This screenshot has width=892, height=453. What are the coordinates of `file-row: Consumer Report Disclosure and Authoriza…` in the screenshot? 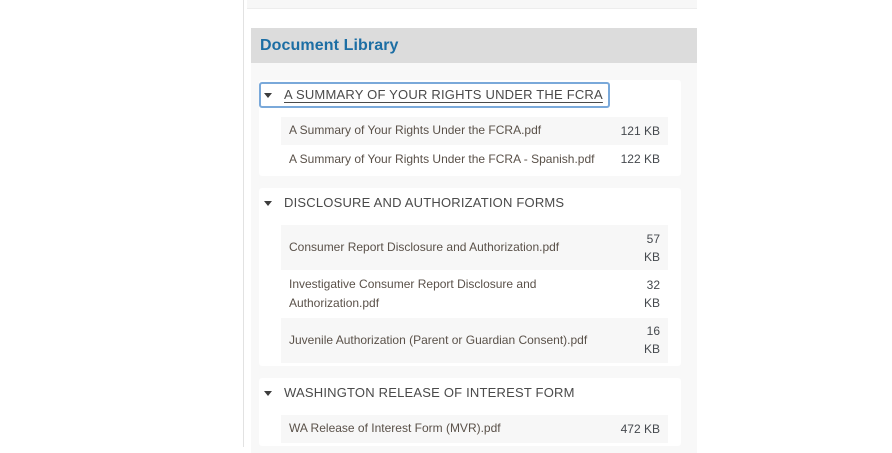 It's located at (474, 248).